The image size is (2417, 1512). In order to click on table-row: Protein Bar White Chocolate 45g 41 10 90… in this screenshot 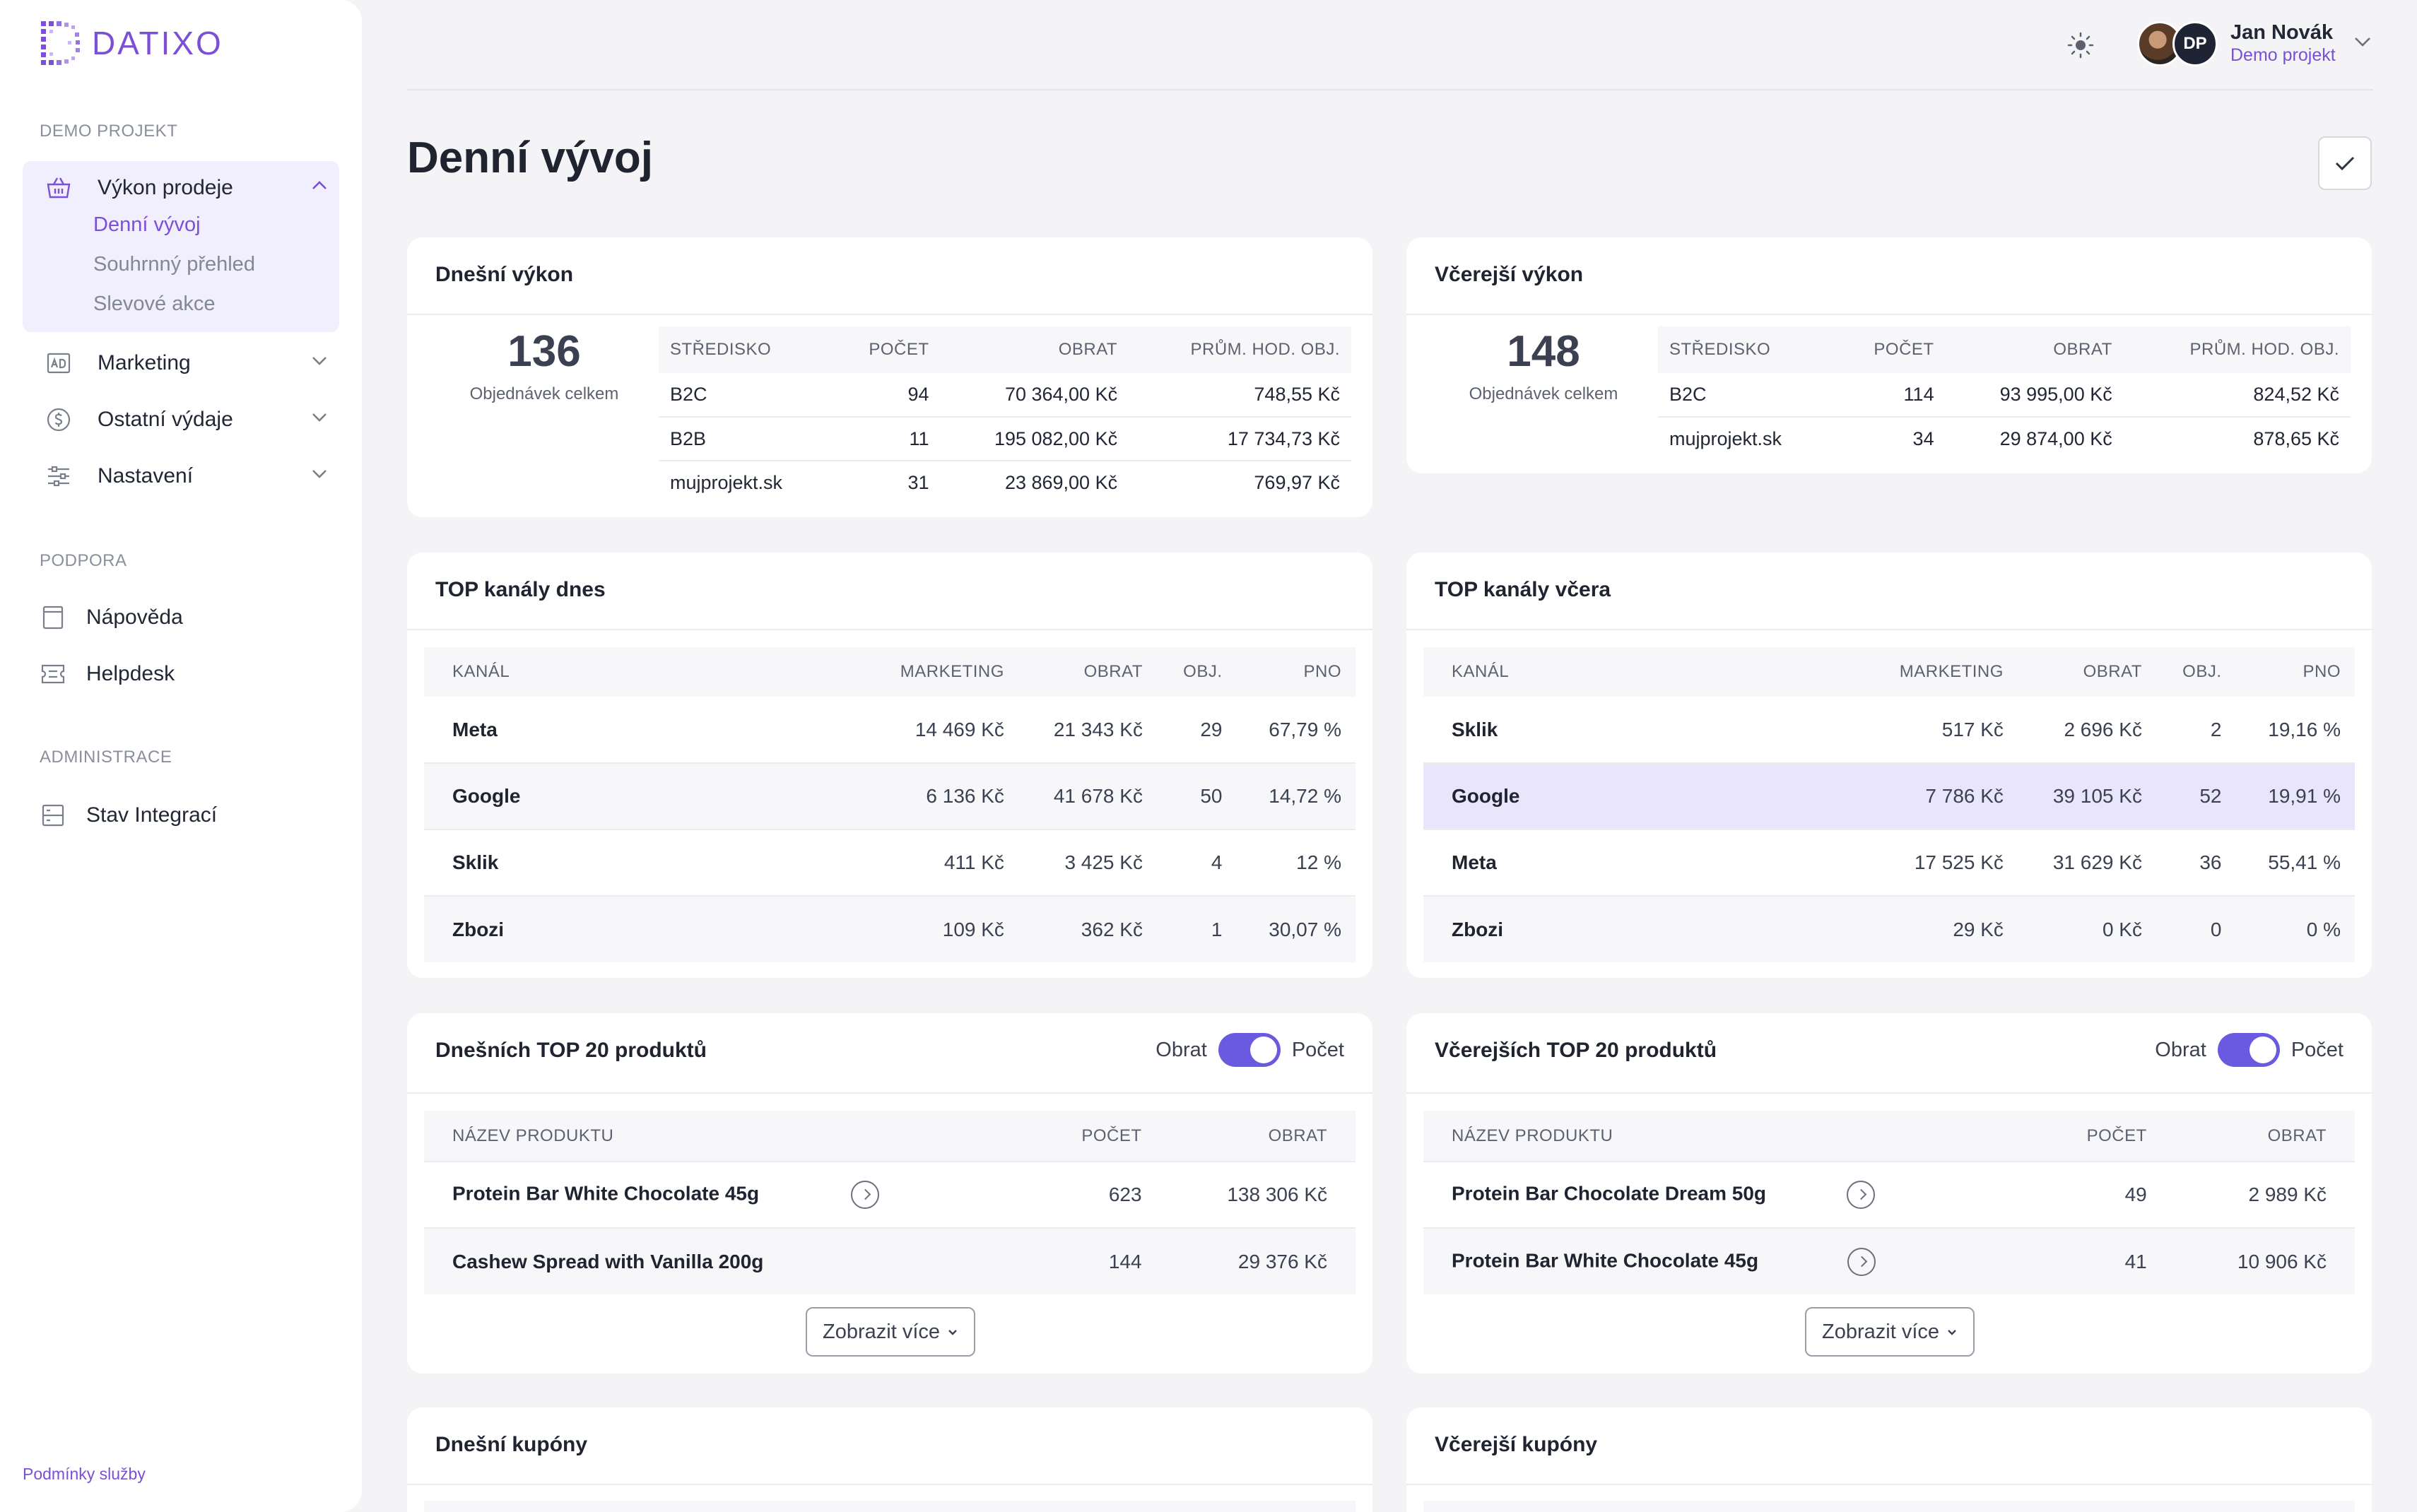, I will do `click(1889, 1261)`.